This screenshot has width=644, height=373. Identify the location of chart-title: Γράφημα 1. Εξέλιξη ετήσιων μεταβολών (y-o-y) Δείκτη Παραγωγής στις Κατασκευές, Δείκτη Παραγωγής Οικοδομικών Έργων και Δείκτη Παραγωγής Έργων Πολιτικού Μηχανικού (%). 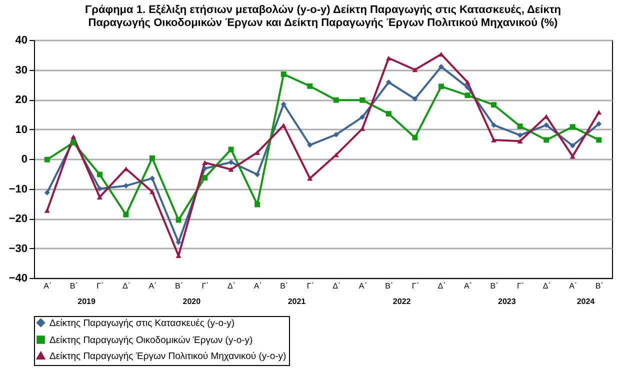
(323, 16).